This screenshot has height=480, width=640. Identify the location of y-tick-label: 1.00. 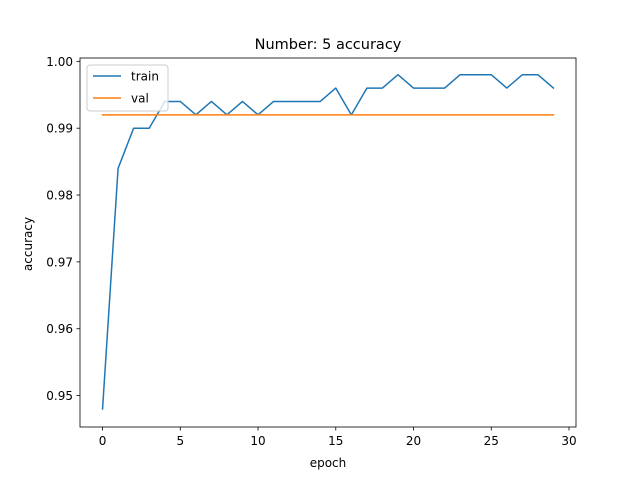
(59, 62).